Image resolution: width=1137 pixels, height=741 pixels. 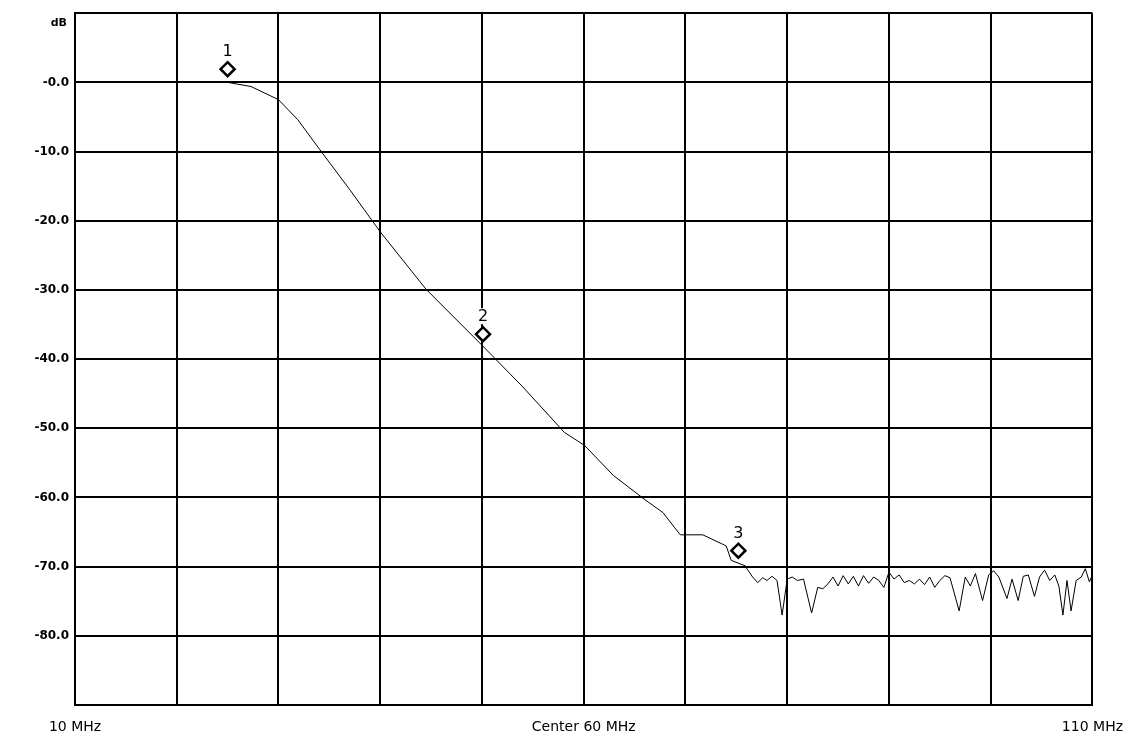 What do you see at coordinates (55, 81) in the screenshot?
I see `y-tick-label: -0.0` at bounding box center [55, 81].